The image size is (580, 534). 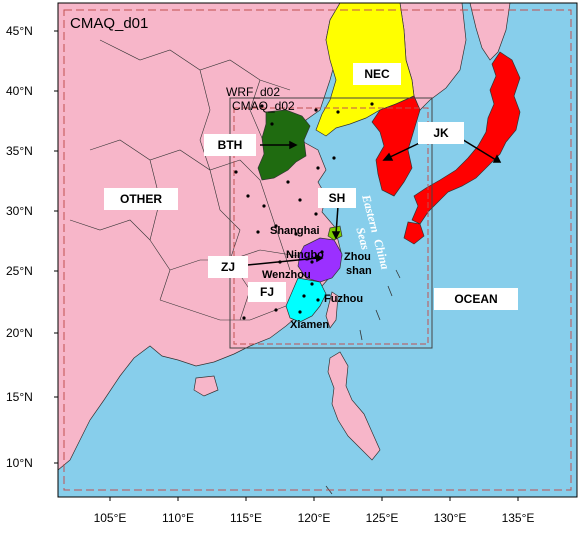 I want to click on cmaq-d02-label: CMAQ_d02, so click(x=263, y=106).